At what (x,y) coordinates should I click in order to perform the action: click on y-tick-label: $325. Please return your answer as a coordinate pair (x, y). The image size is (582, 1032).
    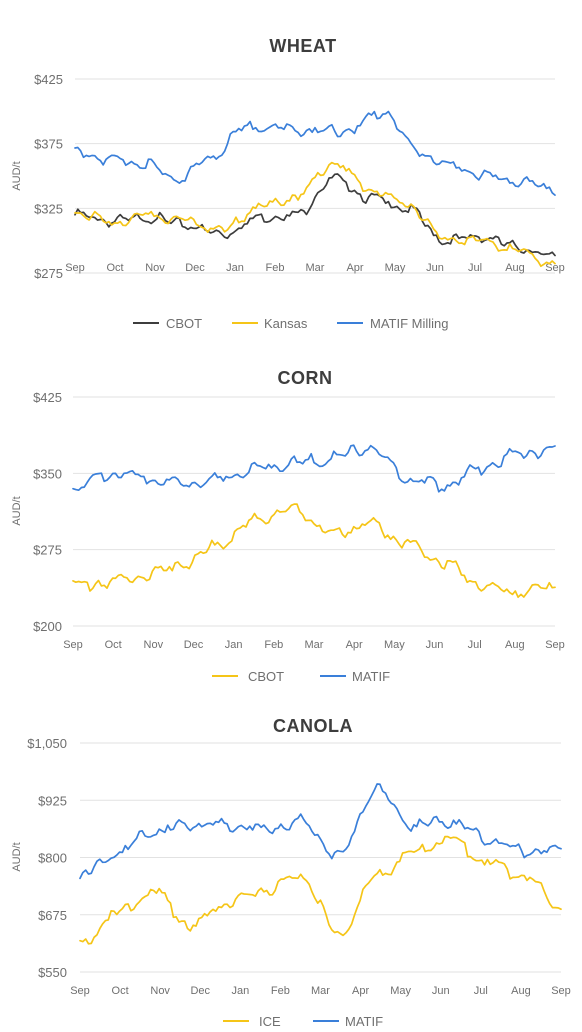
    Looking at the image, I should click on (48, 208).